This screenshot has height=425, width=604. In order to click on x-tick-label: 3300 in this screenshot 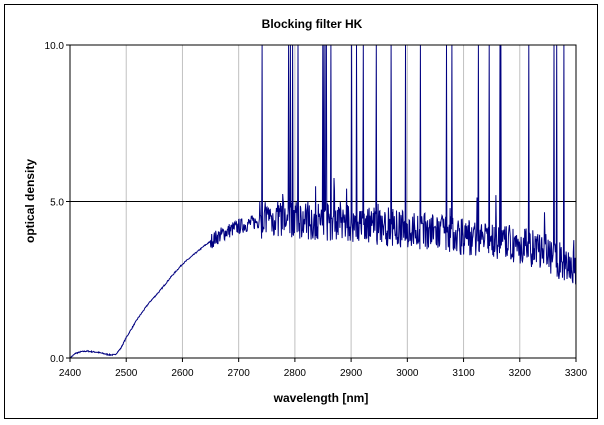, I will do `click(576, 373)`.